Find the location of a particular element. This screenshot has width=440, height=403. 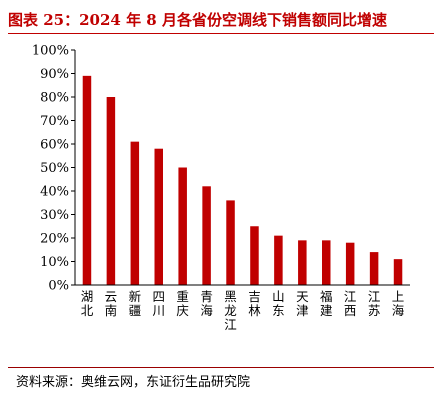

x-category-label: 新疆 is located at coordinates (135, 303).